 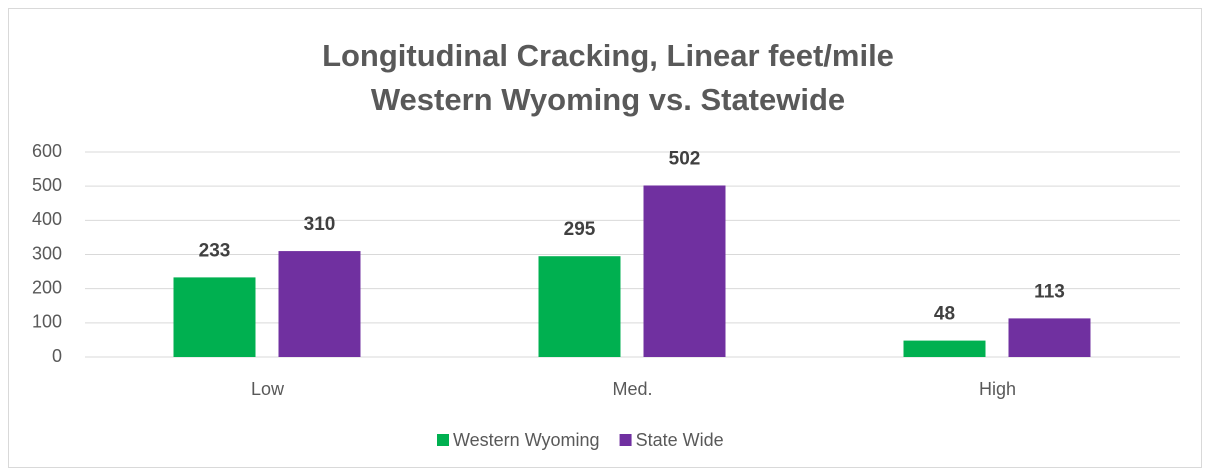 What do you see at coordinates (580, 229) in the screenshot?
I see `data-label: 295` at bounding box center [580, 229].